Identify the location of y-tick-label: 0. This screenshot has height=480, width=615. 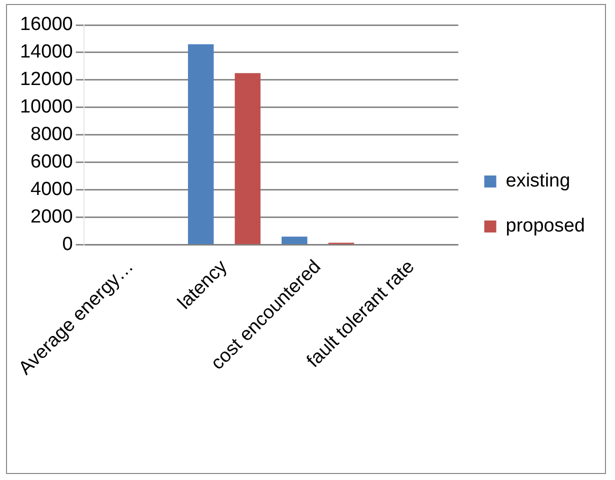
(67, 245).